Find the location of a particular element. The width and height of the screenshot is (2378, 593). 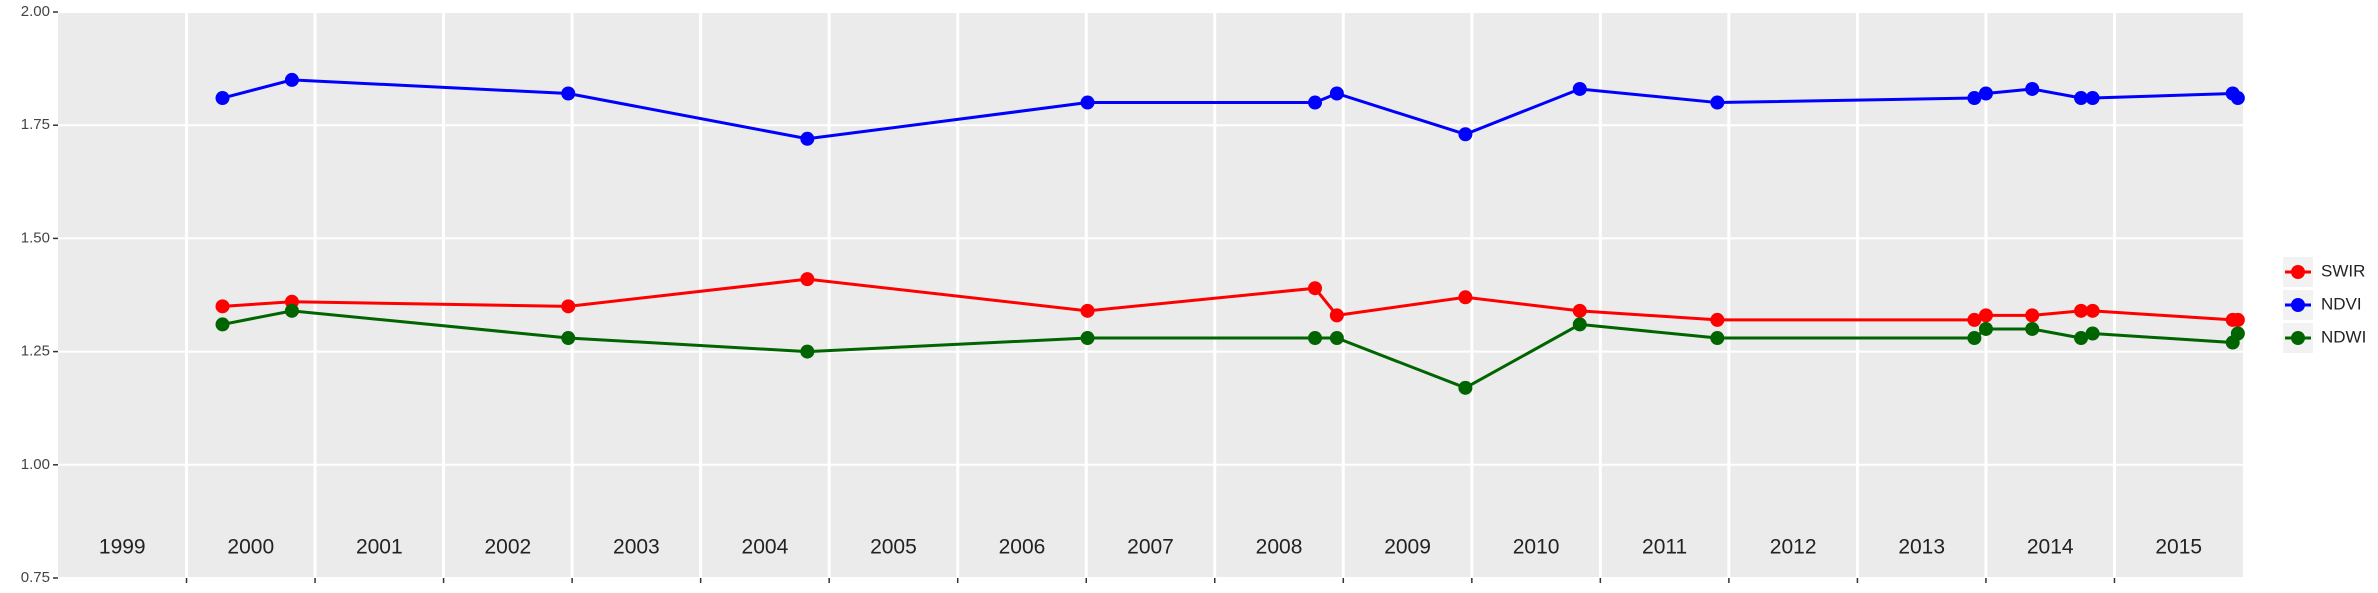

x-tick-label: 2015 is located at coordinates (2178, 547).